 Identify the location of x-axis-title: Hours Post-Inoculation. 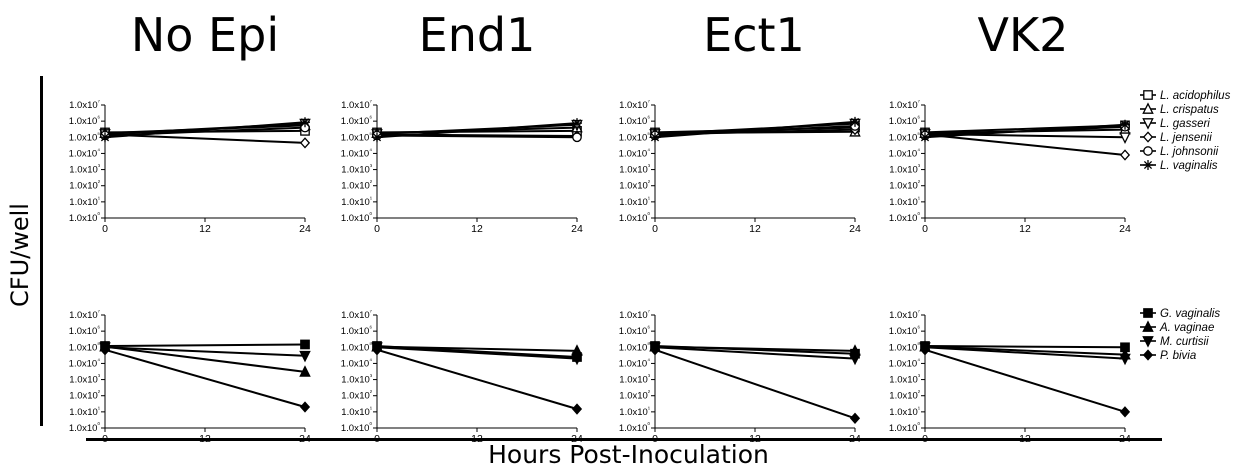
(628, 454).